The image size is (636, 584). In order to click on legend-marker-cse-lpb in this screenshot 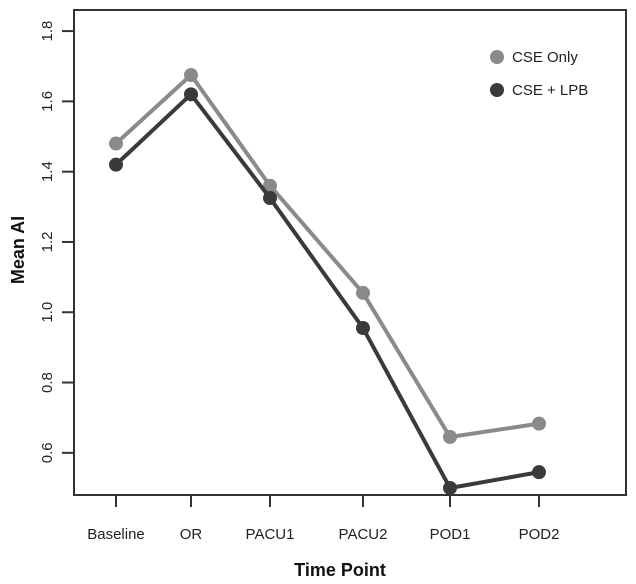, I will do `click(497, 90)`.